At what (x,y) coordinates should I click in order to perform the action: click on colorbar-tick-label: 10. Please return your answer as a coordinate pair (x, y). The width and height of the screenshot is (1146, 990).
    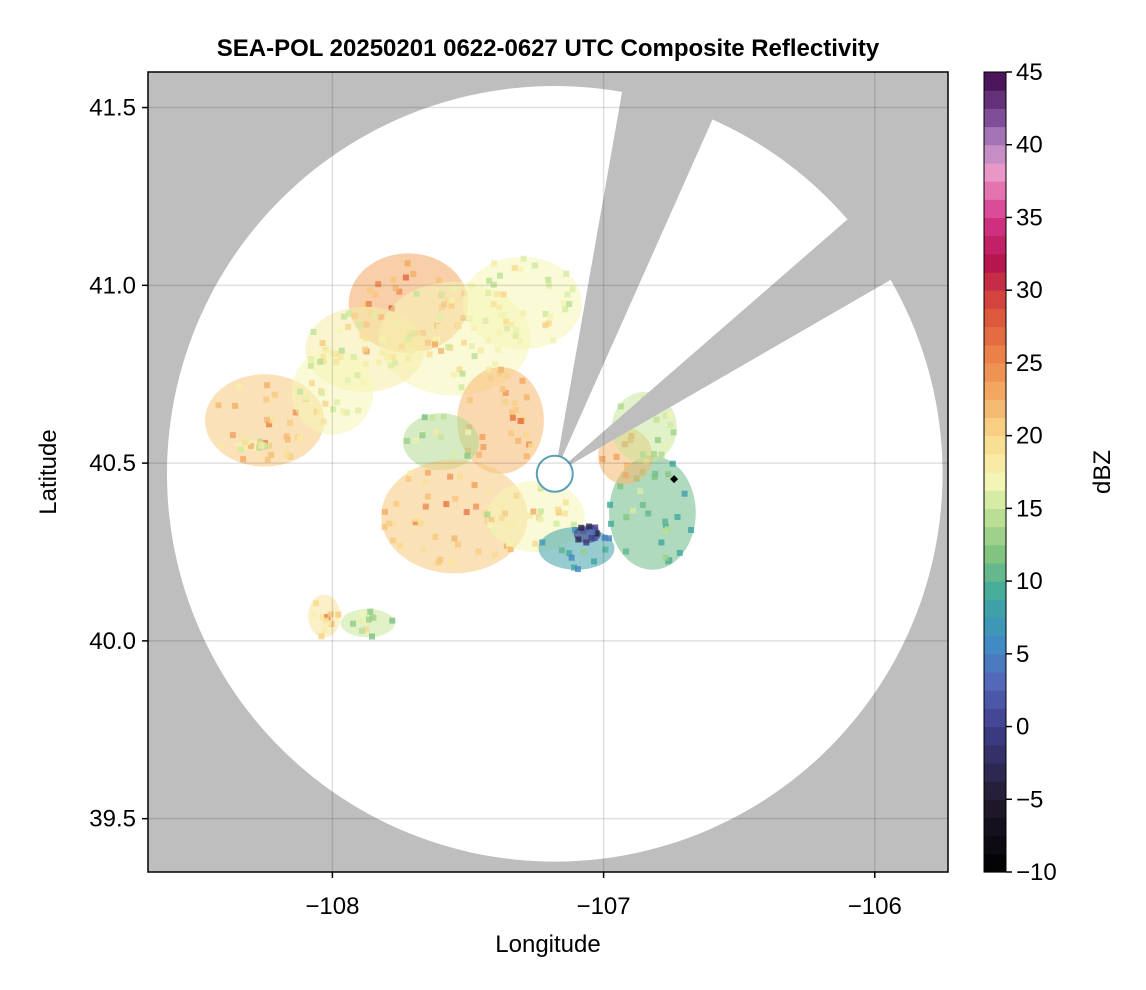
    Looking at the image, I should click on (1029, 581).